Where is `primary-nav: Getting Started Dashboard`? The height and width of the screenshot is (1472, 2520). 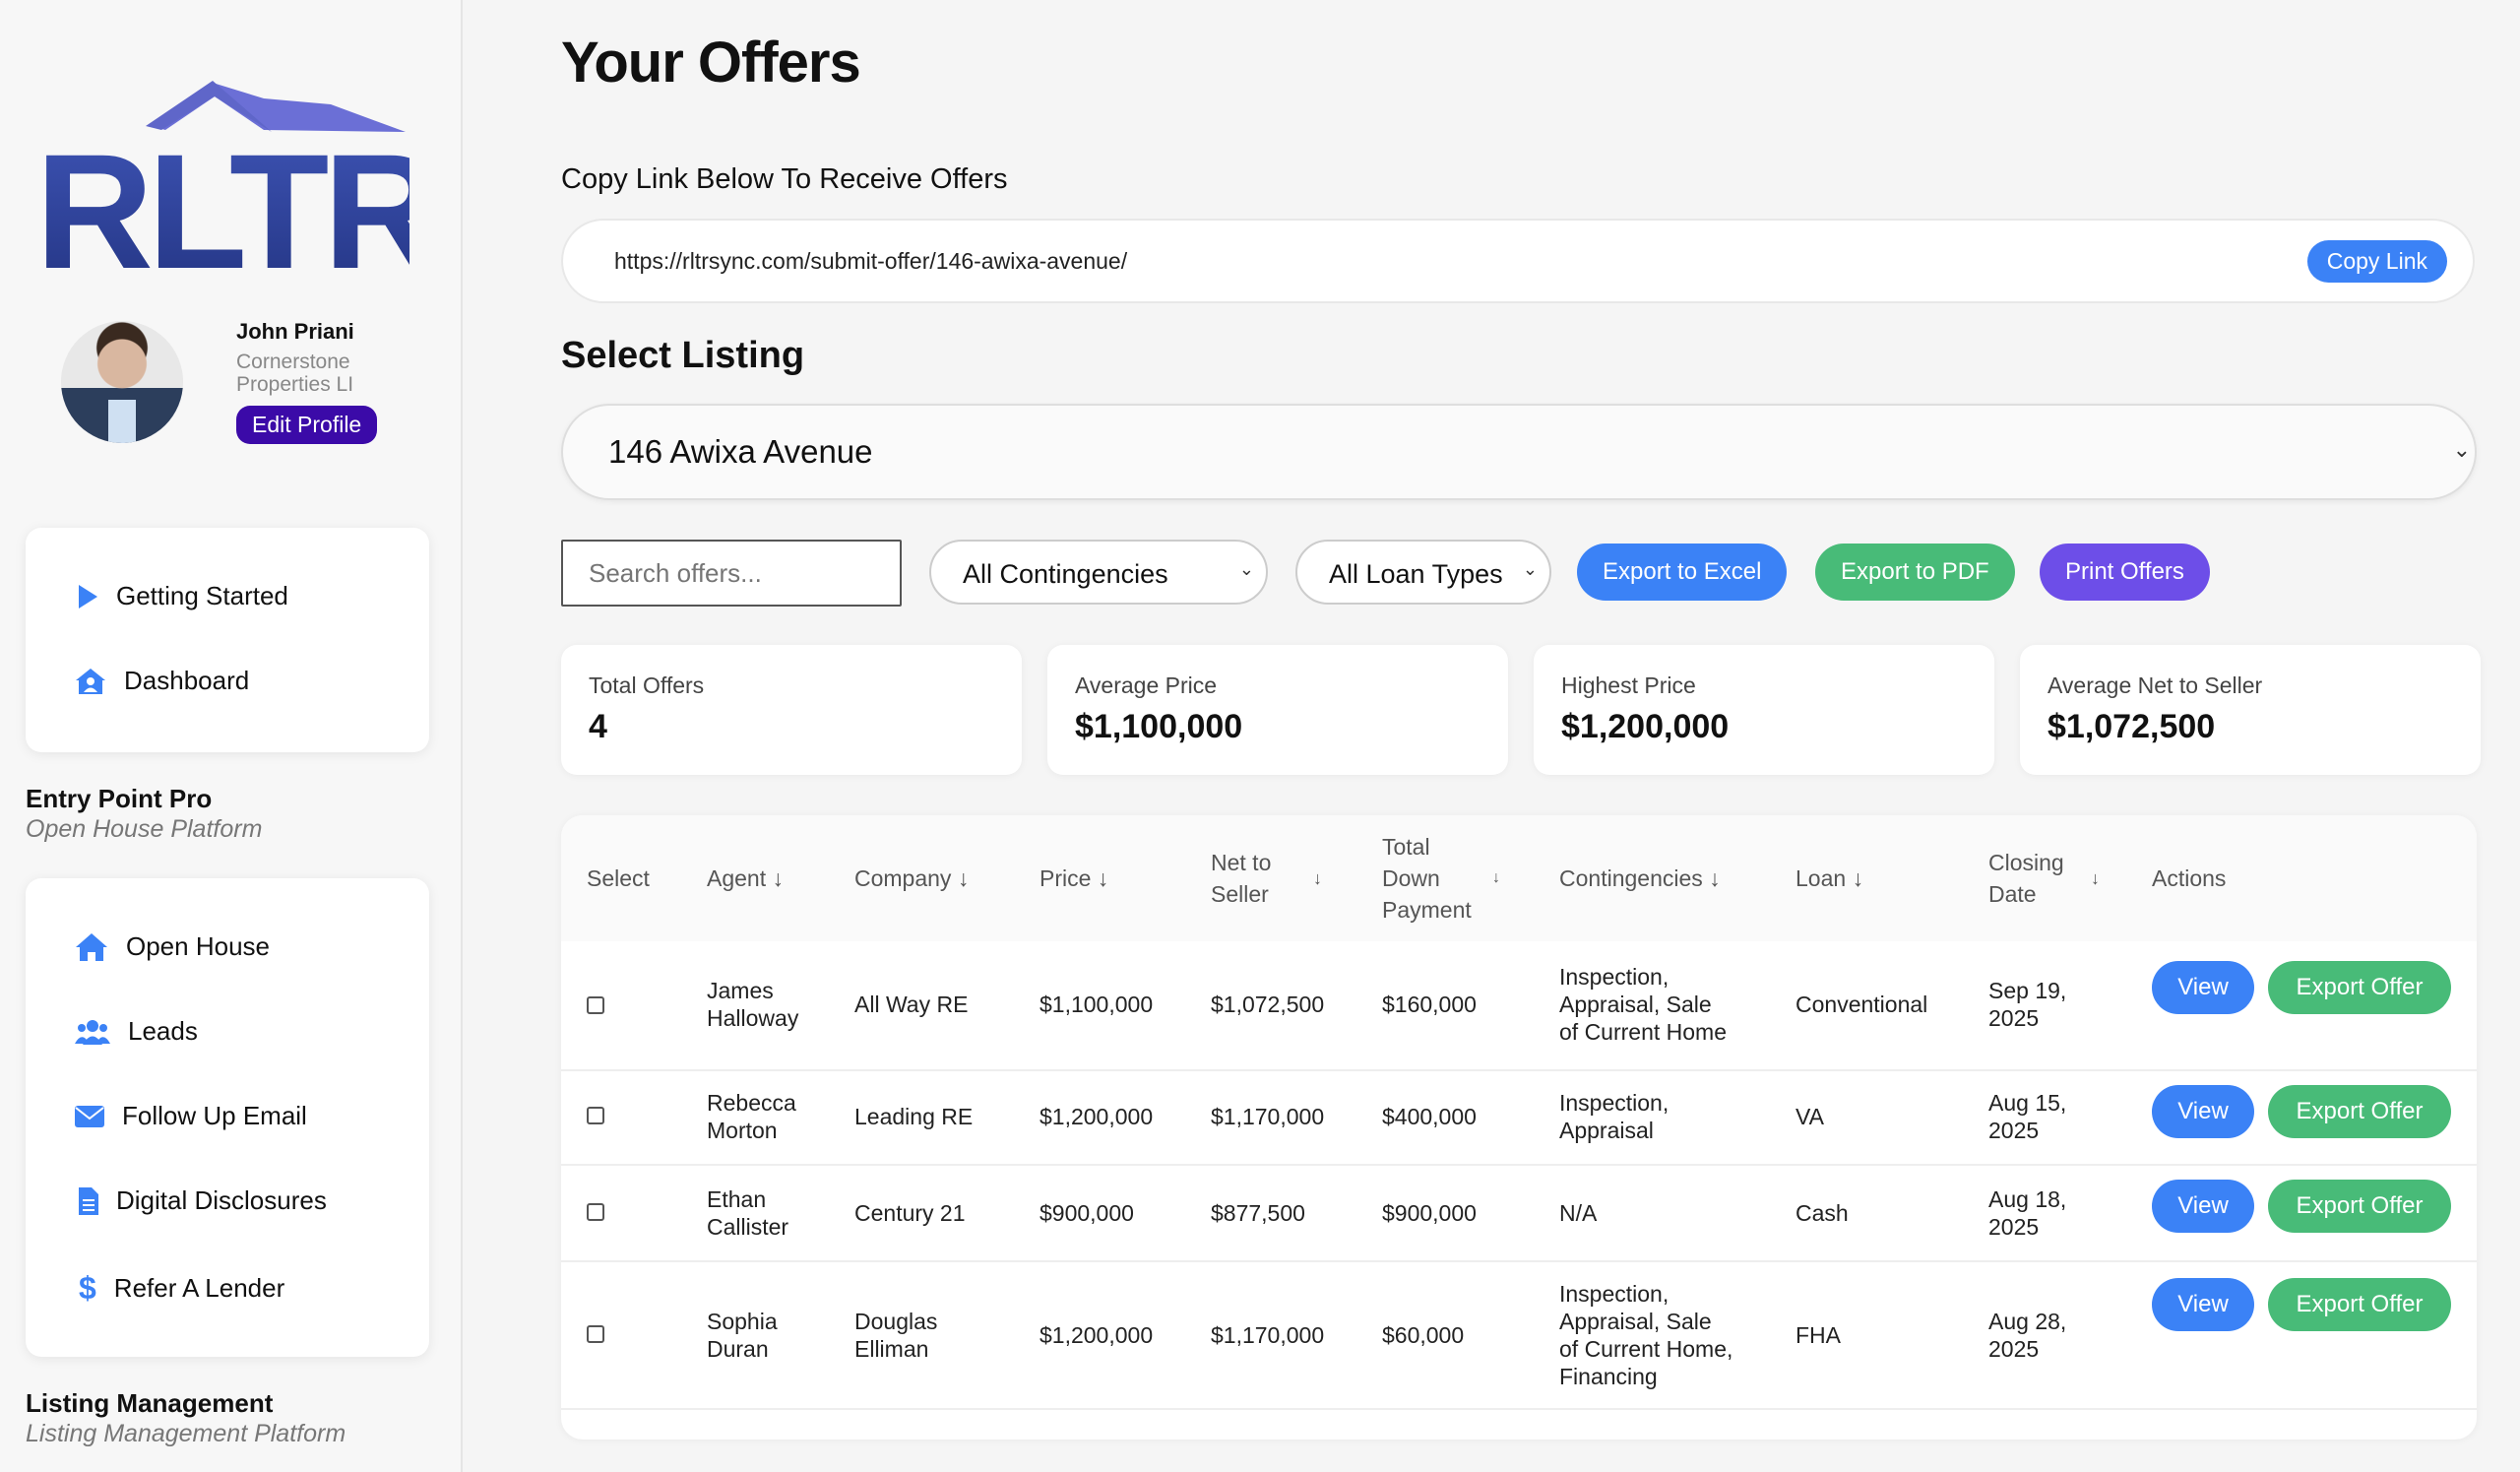
primary-nav: Getting Started Dashboard is located at coordinates (227, 640).